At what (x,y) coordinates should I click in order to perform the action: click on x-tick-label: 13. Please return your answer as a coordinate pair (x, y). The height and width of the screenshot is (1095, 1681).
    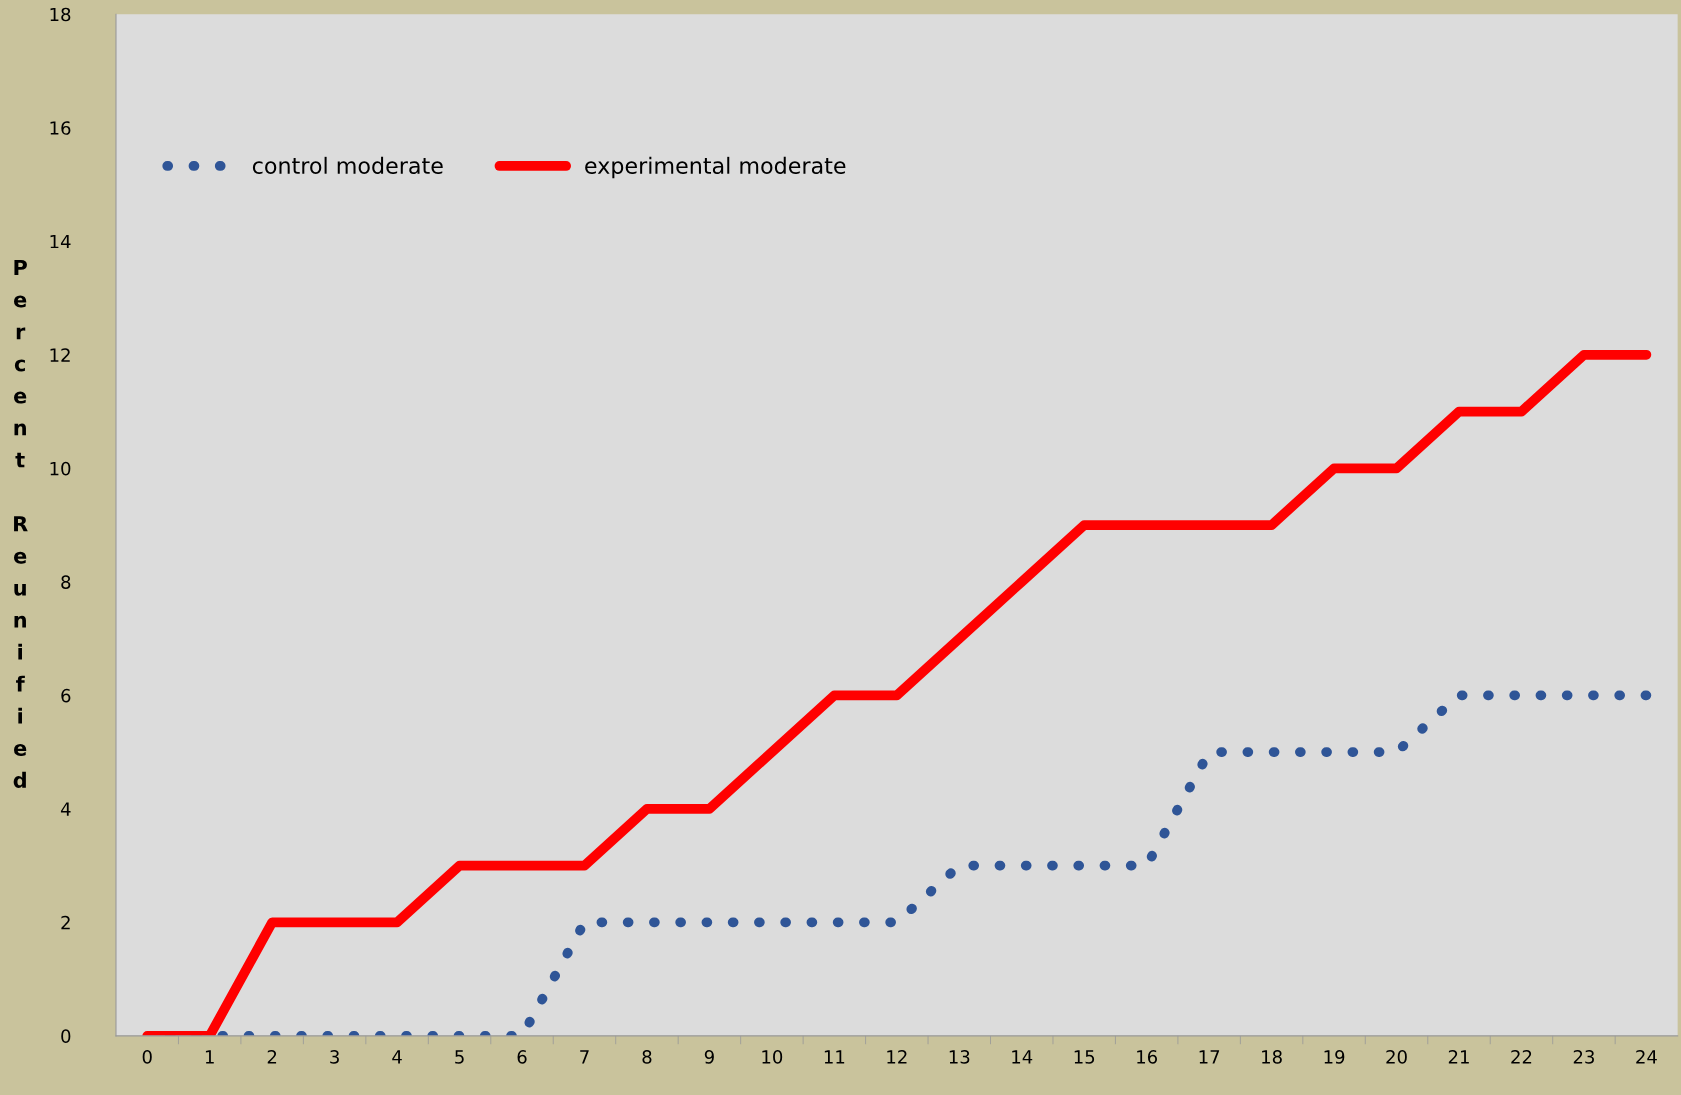
    Looking at the image, I should click on (959, 1057).